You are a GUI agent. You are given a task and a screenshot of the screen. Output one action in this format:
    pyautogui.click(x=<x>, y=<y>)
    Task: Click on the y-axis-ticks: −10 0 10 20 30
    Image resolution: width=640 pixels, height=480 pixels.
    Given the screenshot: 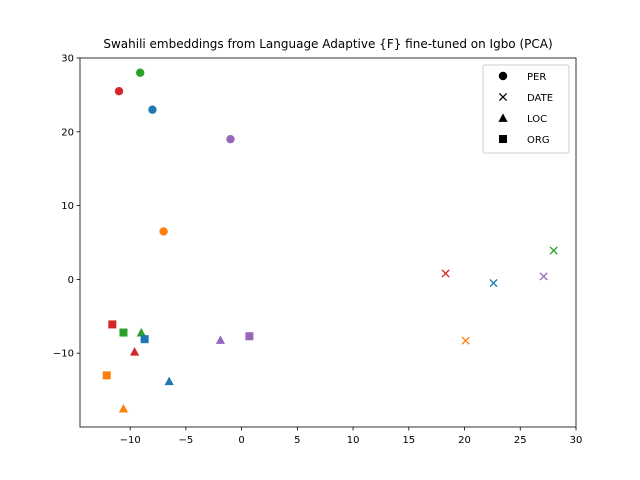 What is the action you would take?
    pyautogui.click(x=66, y=207)
    